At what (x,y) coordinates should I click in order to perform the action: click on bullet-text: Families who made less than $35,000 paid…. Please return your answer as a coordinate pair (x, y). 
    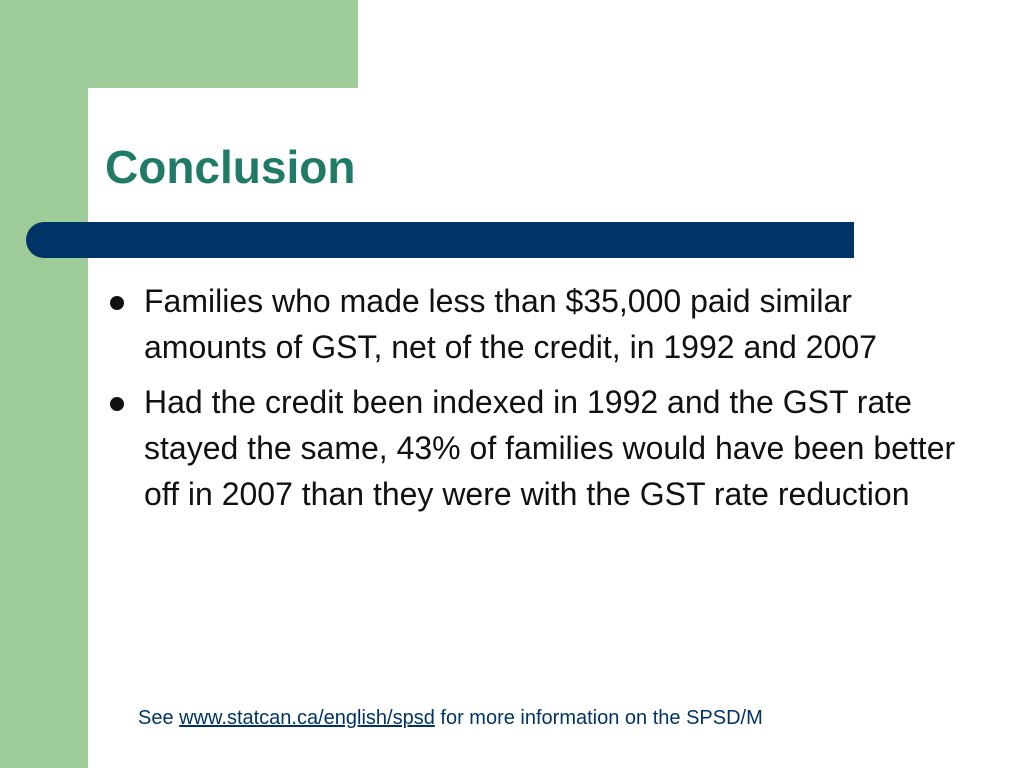
    Looking at the image, I should click on (510, 324).